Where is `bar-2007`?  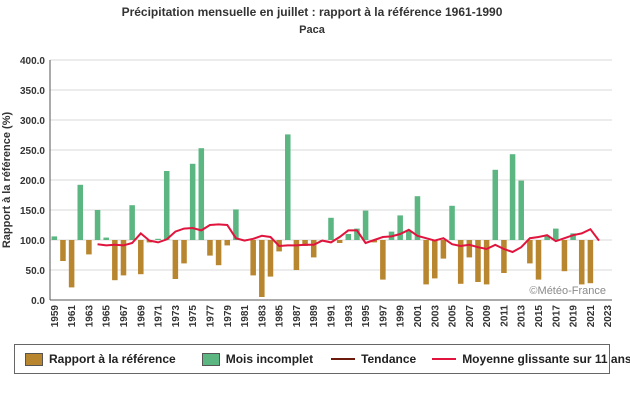 bar-2007 is located at coordinates (469, 249).